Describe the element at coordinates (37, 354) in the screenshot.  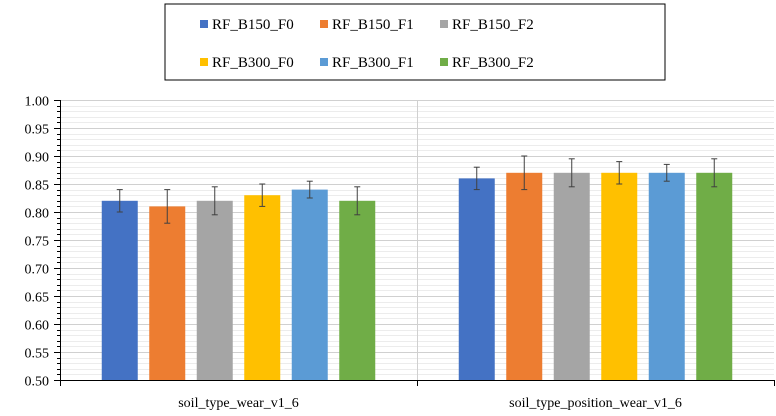
I see `y-tick-label: 0.55` at that location.